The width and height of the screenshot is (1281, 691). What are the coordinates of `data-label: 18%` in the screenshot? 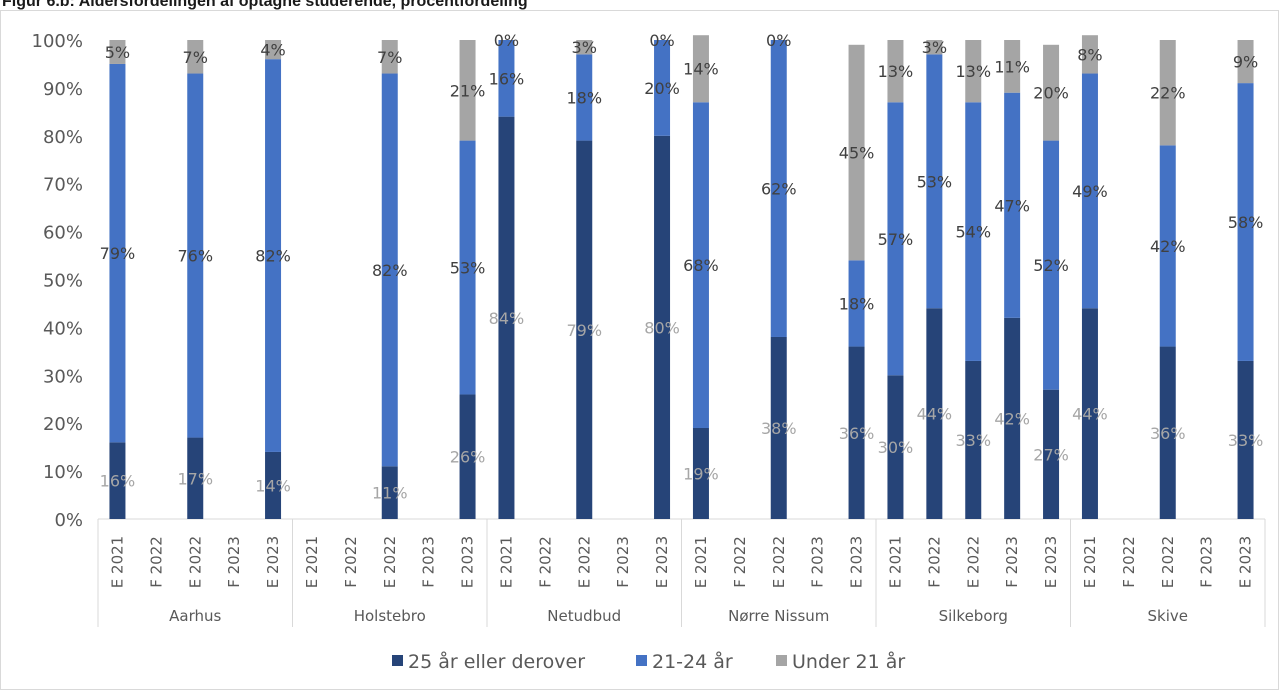 It's located at (584, 97).